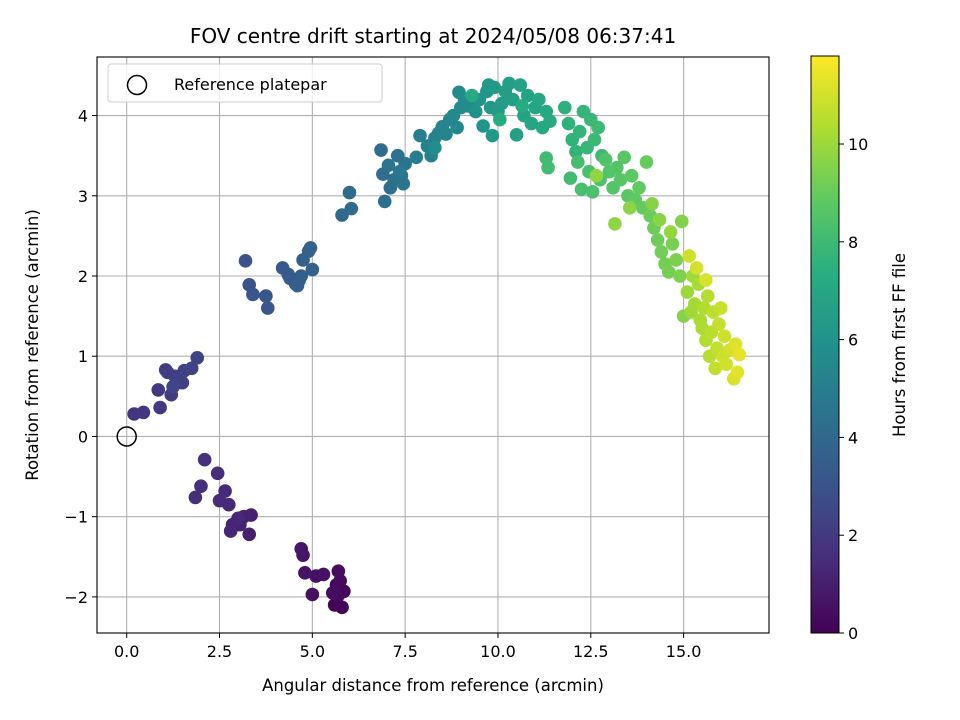  I want to click on y-tick-label: −1, so click(76, 517).